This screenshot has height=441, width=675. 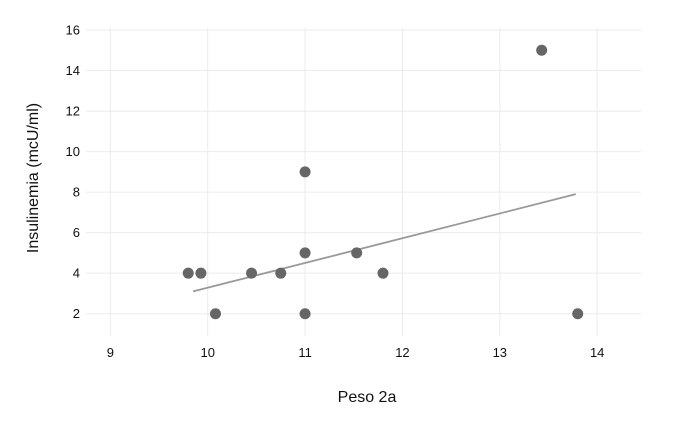 What do you see at coordinates (76, 313) in the screenshot?
I see `y-tick-label: 2` at bounding box center [76, 313].